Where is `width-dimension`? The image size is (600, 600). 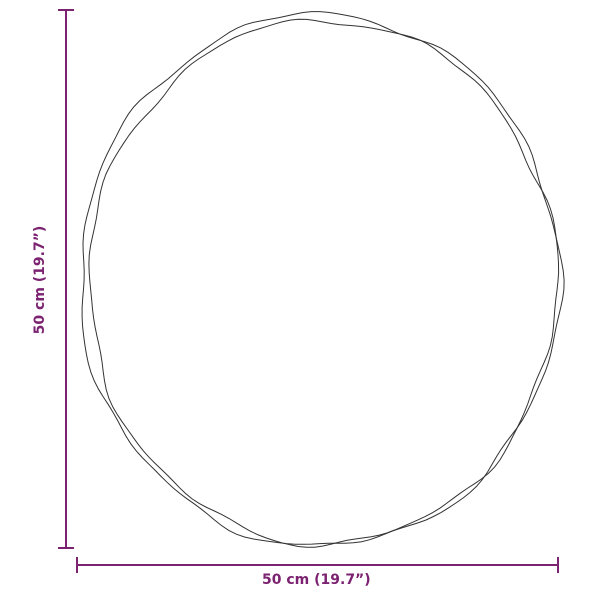 width-dimension is located at coordinates (317, 565).